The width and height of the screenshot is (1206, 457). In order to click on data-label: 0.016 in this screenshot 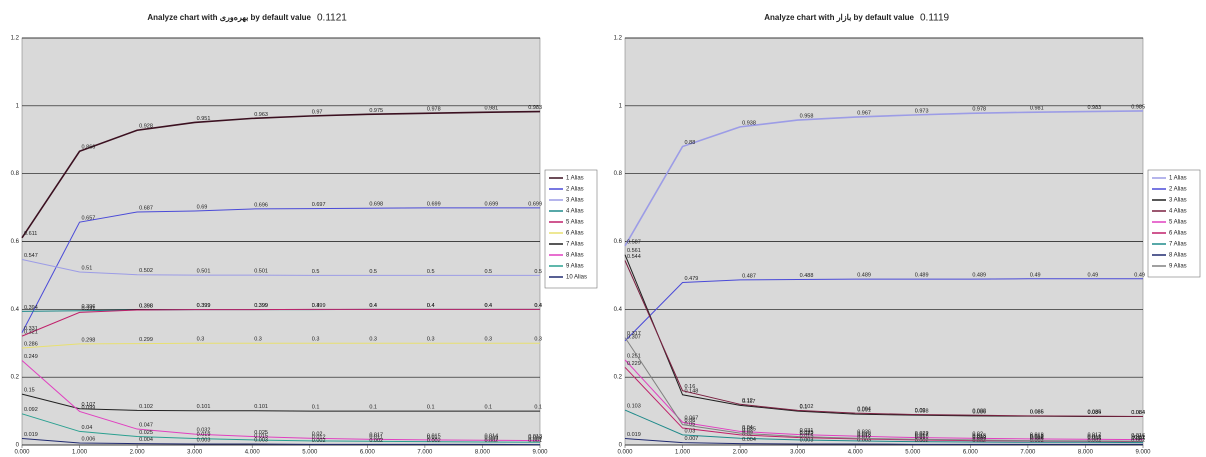, I will do `click(1138, 436)`.